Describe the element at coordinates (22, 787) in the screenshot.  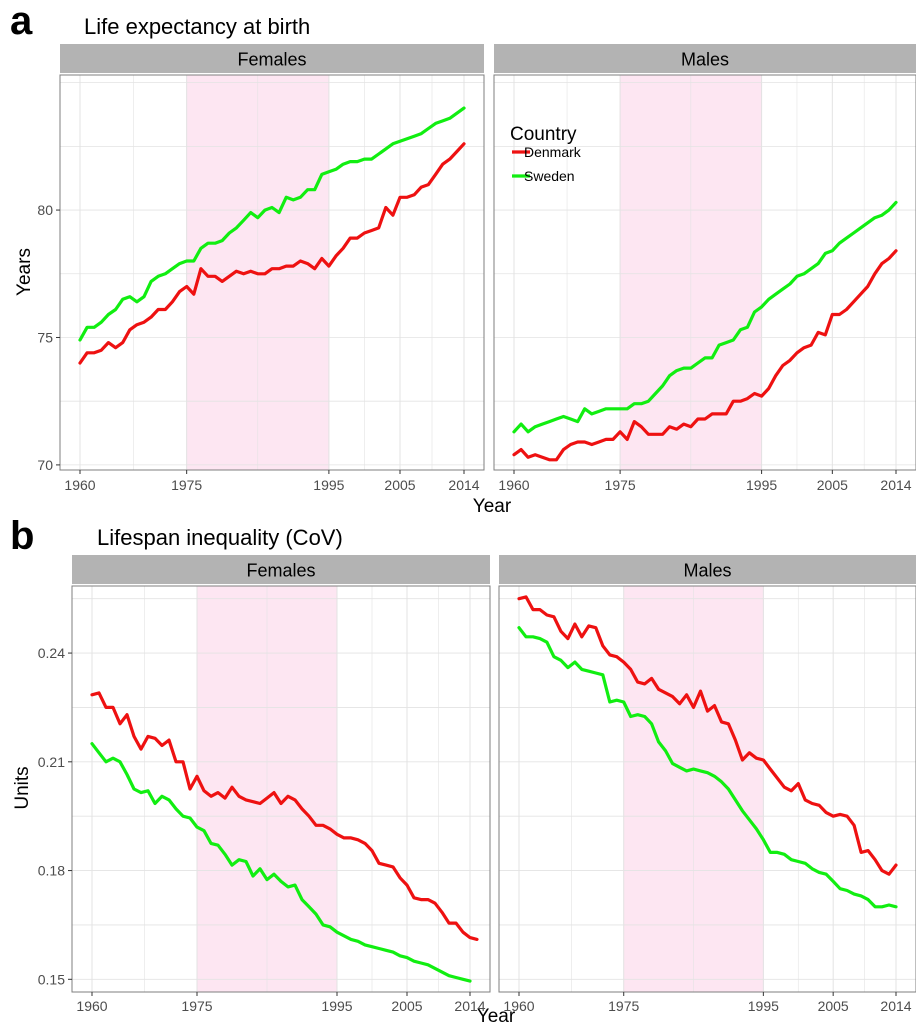
I see `y-axis-title-b: Units` at that location.